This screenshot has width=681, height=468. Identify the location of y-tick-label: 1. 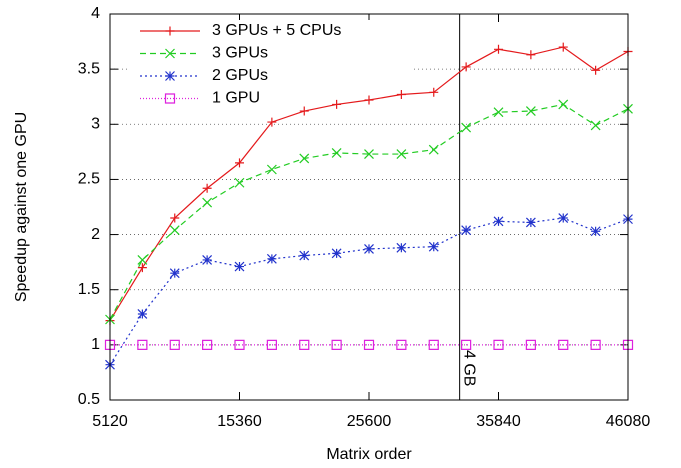
(95, 344).